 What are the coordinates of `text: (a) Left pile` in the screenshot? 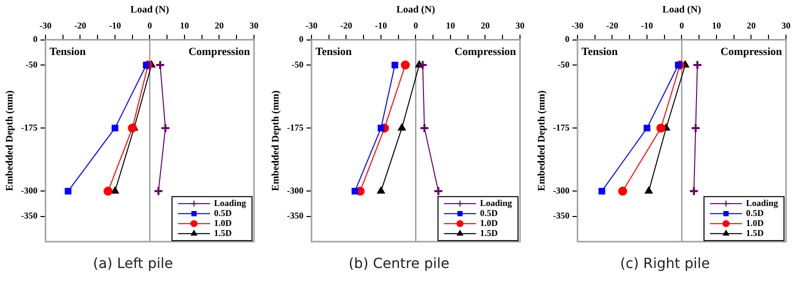 It's located at (133, 264).